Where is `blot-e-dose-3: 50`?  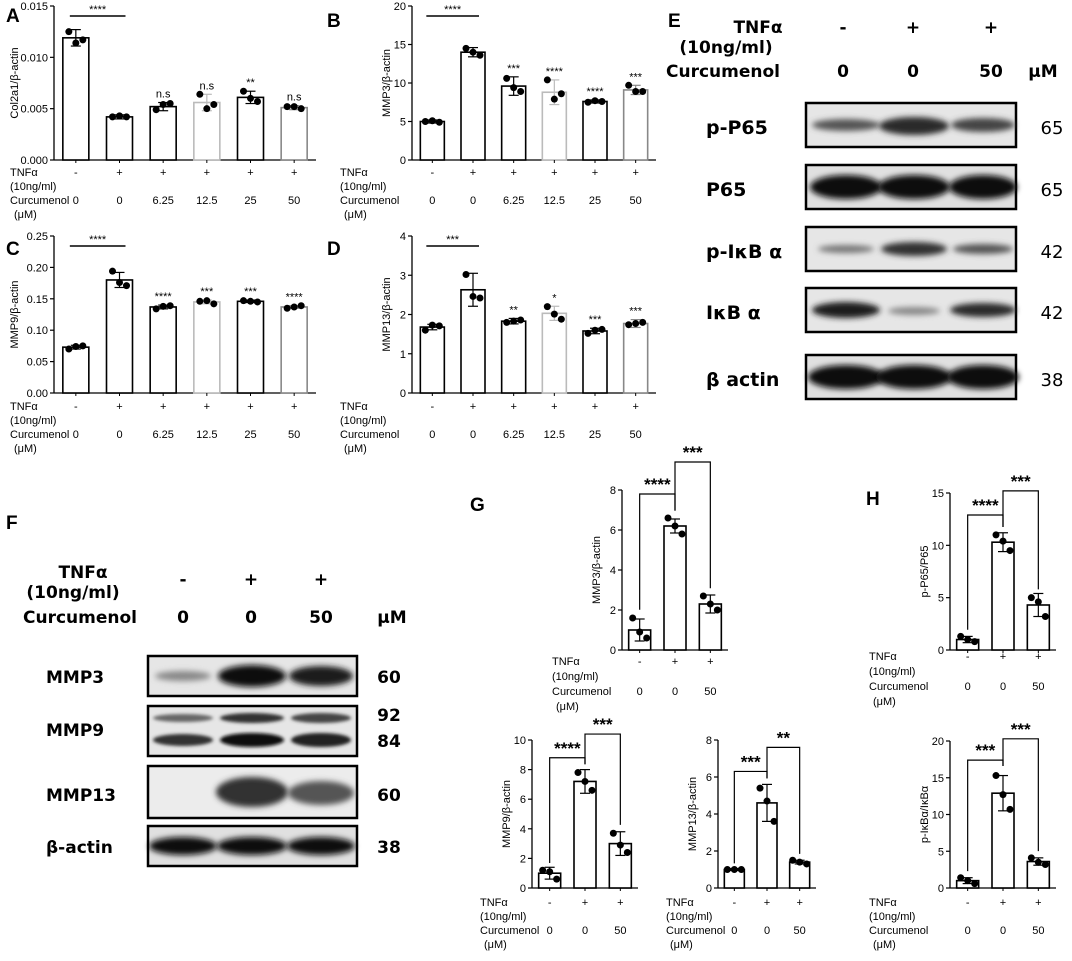
blot-e-dose-3: 50 is located at coordinates (991, 72).